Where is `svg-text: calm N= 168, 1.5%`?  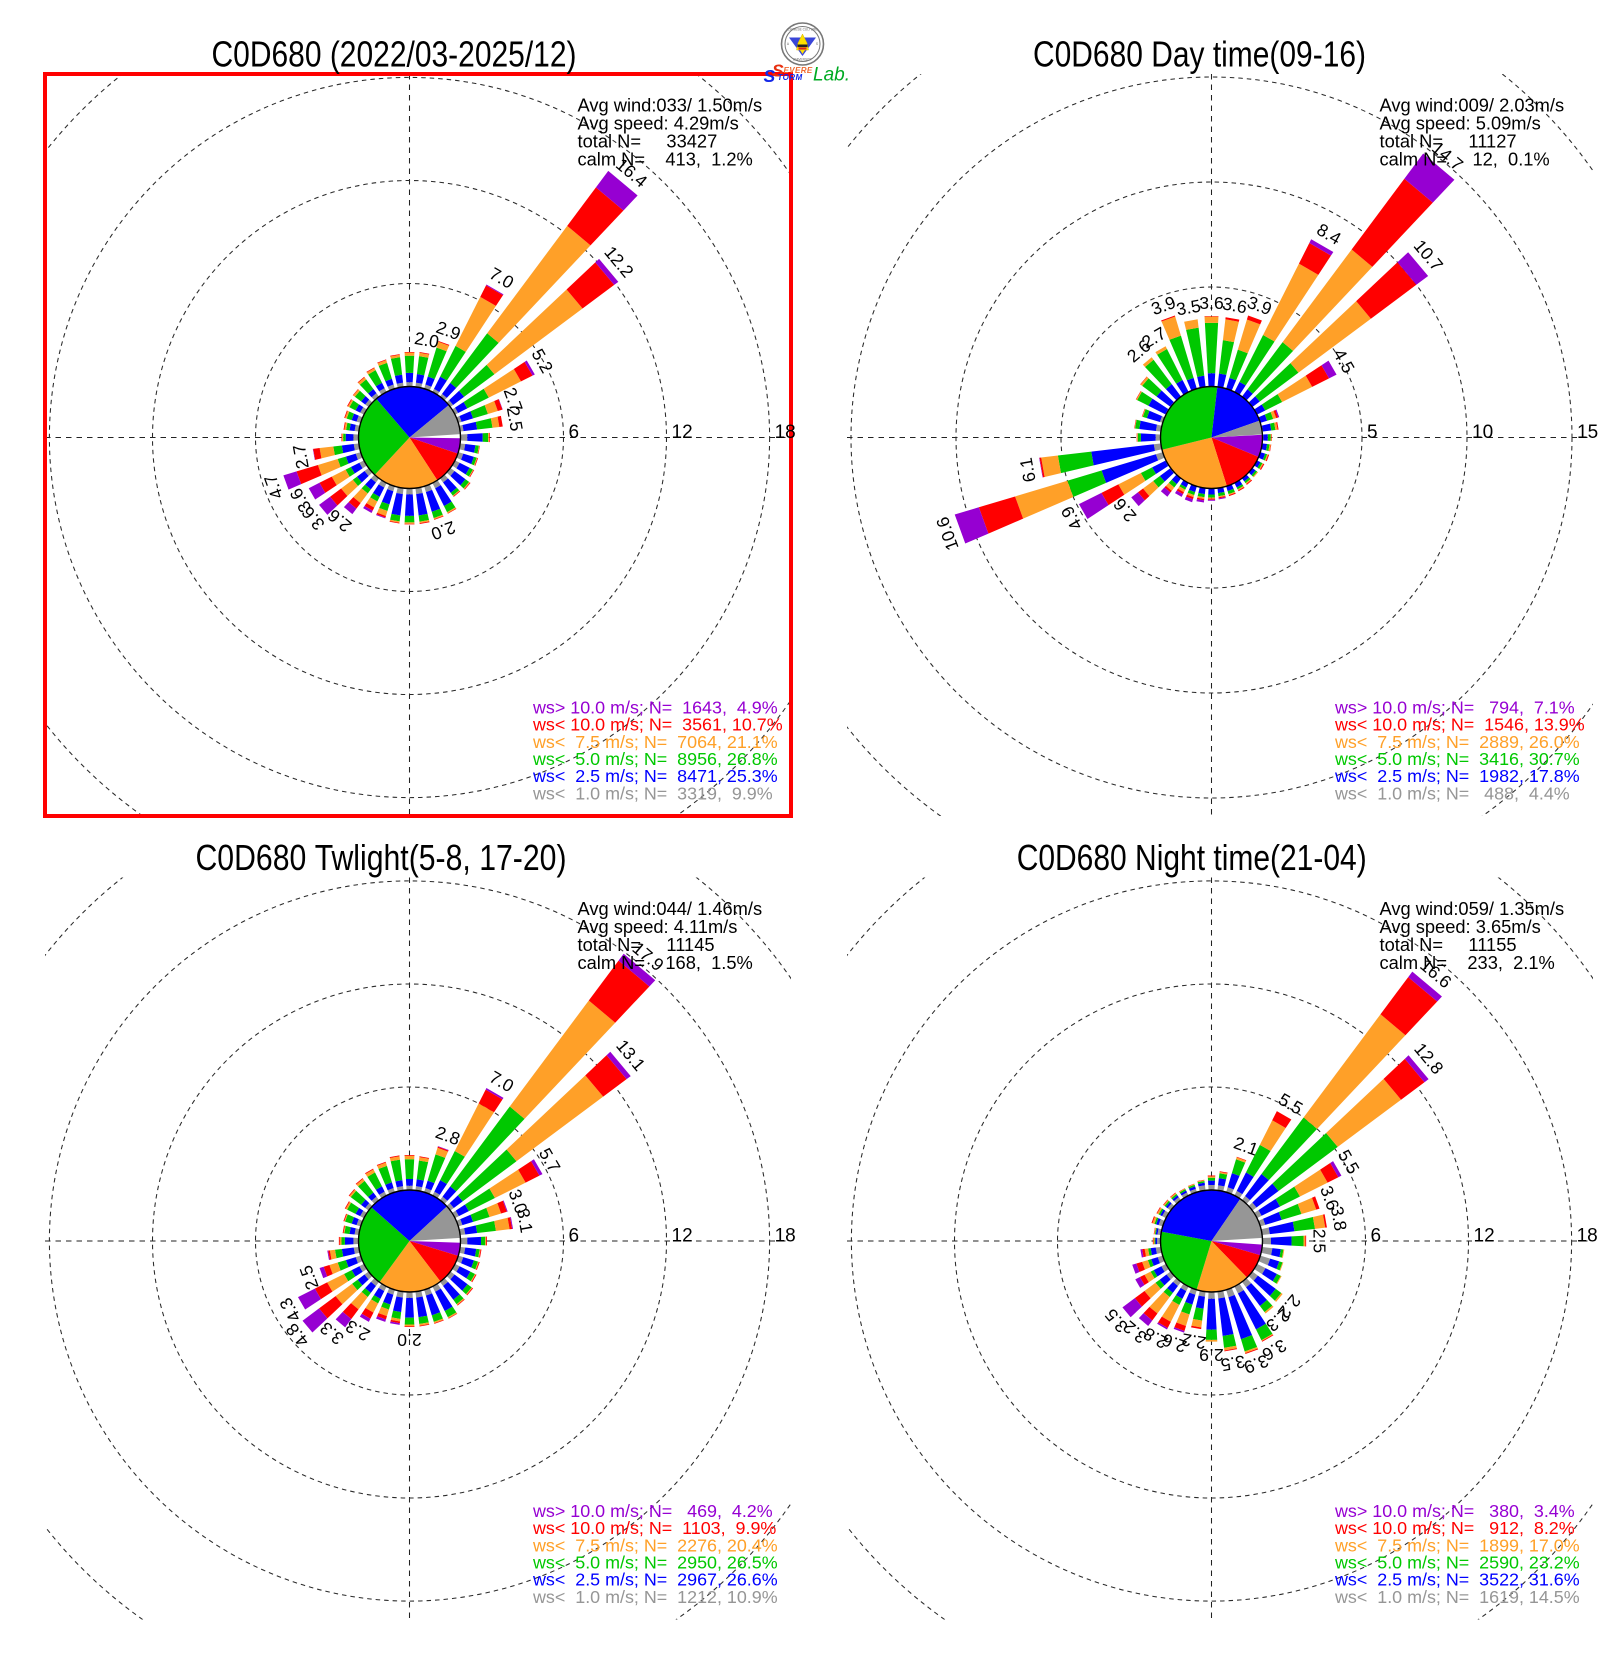 svg-text: calm N= 168, 1.5% is located at coordinates (665, 962).